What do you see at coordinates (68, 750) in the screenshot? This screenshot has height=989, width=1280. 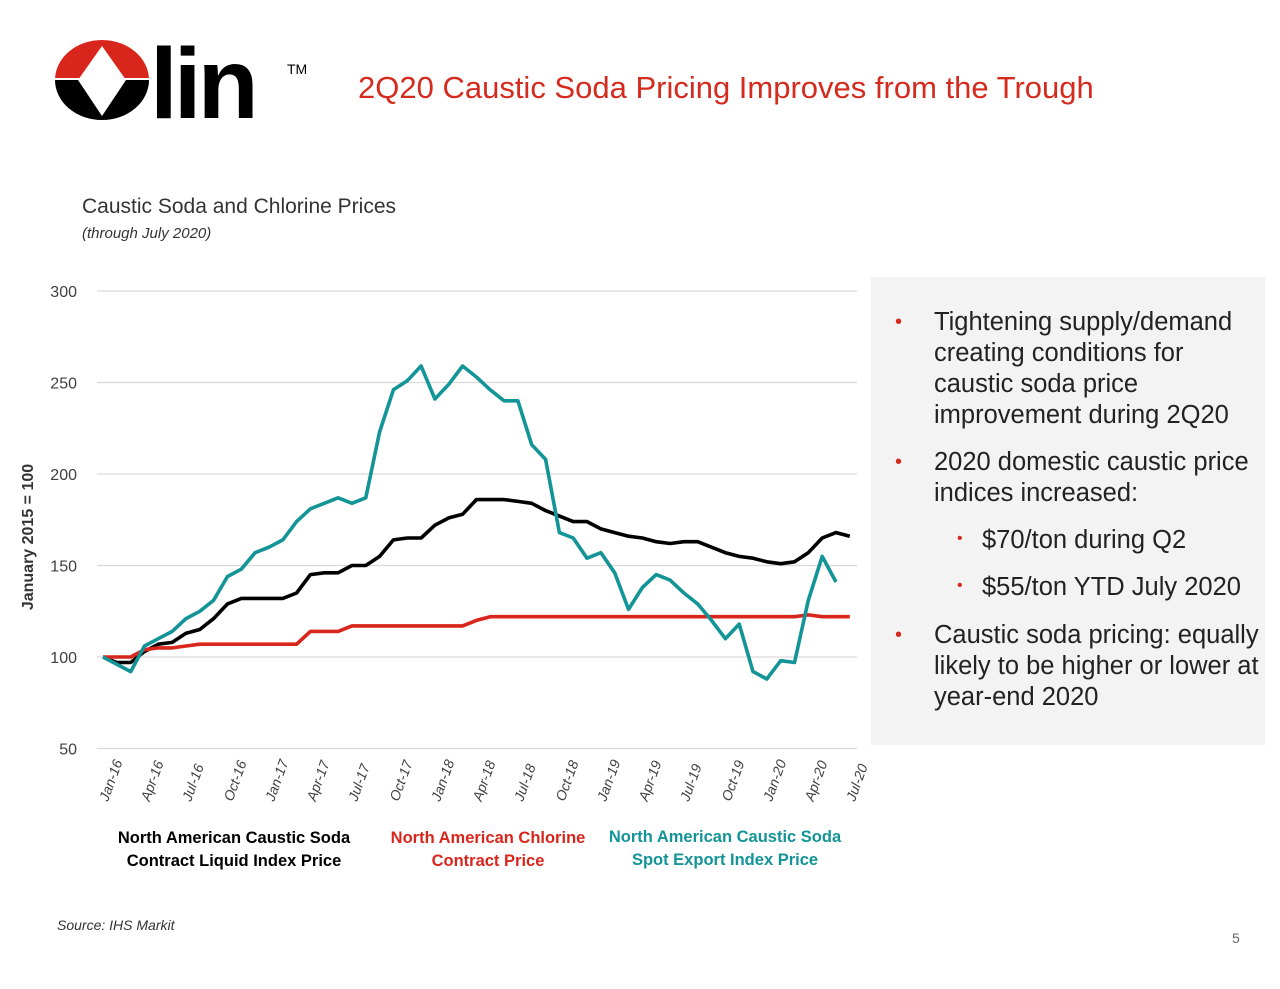 I see `y-tick-label: 50` at bounding box center [68, 750].